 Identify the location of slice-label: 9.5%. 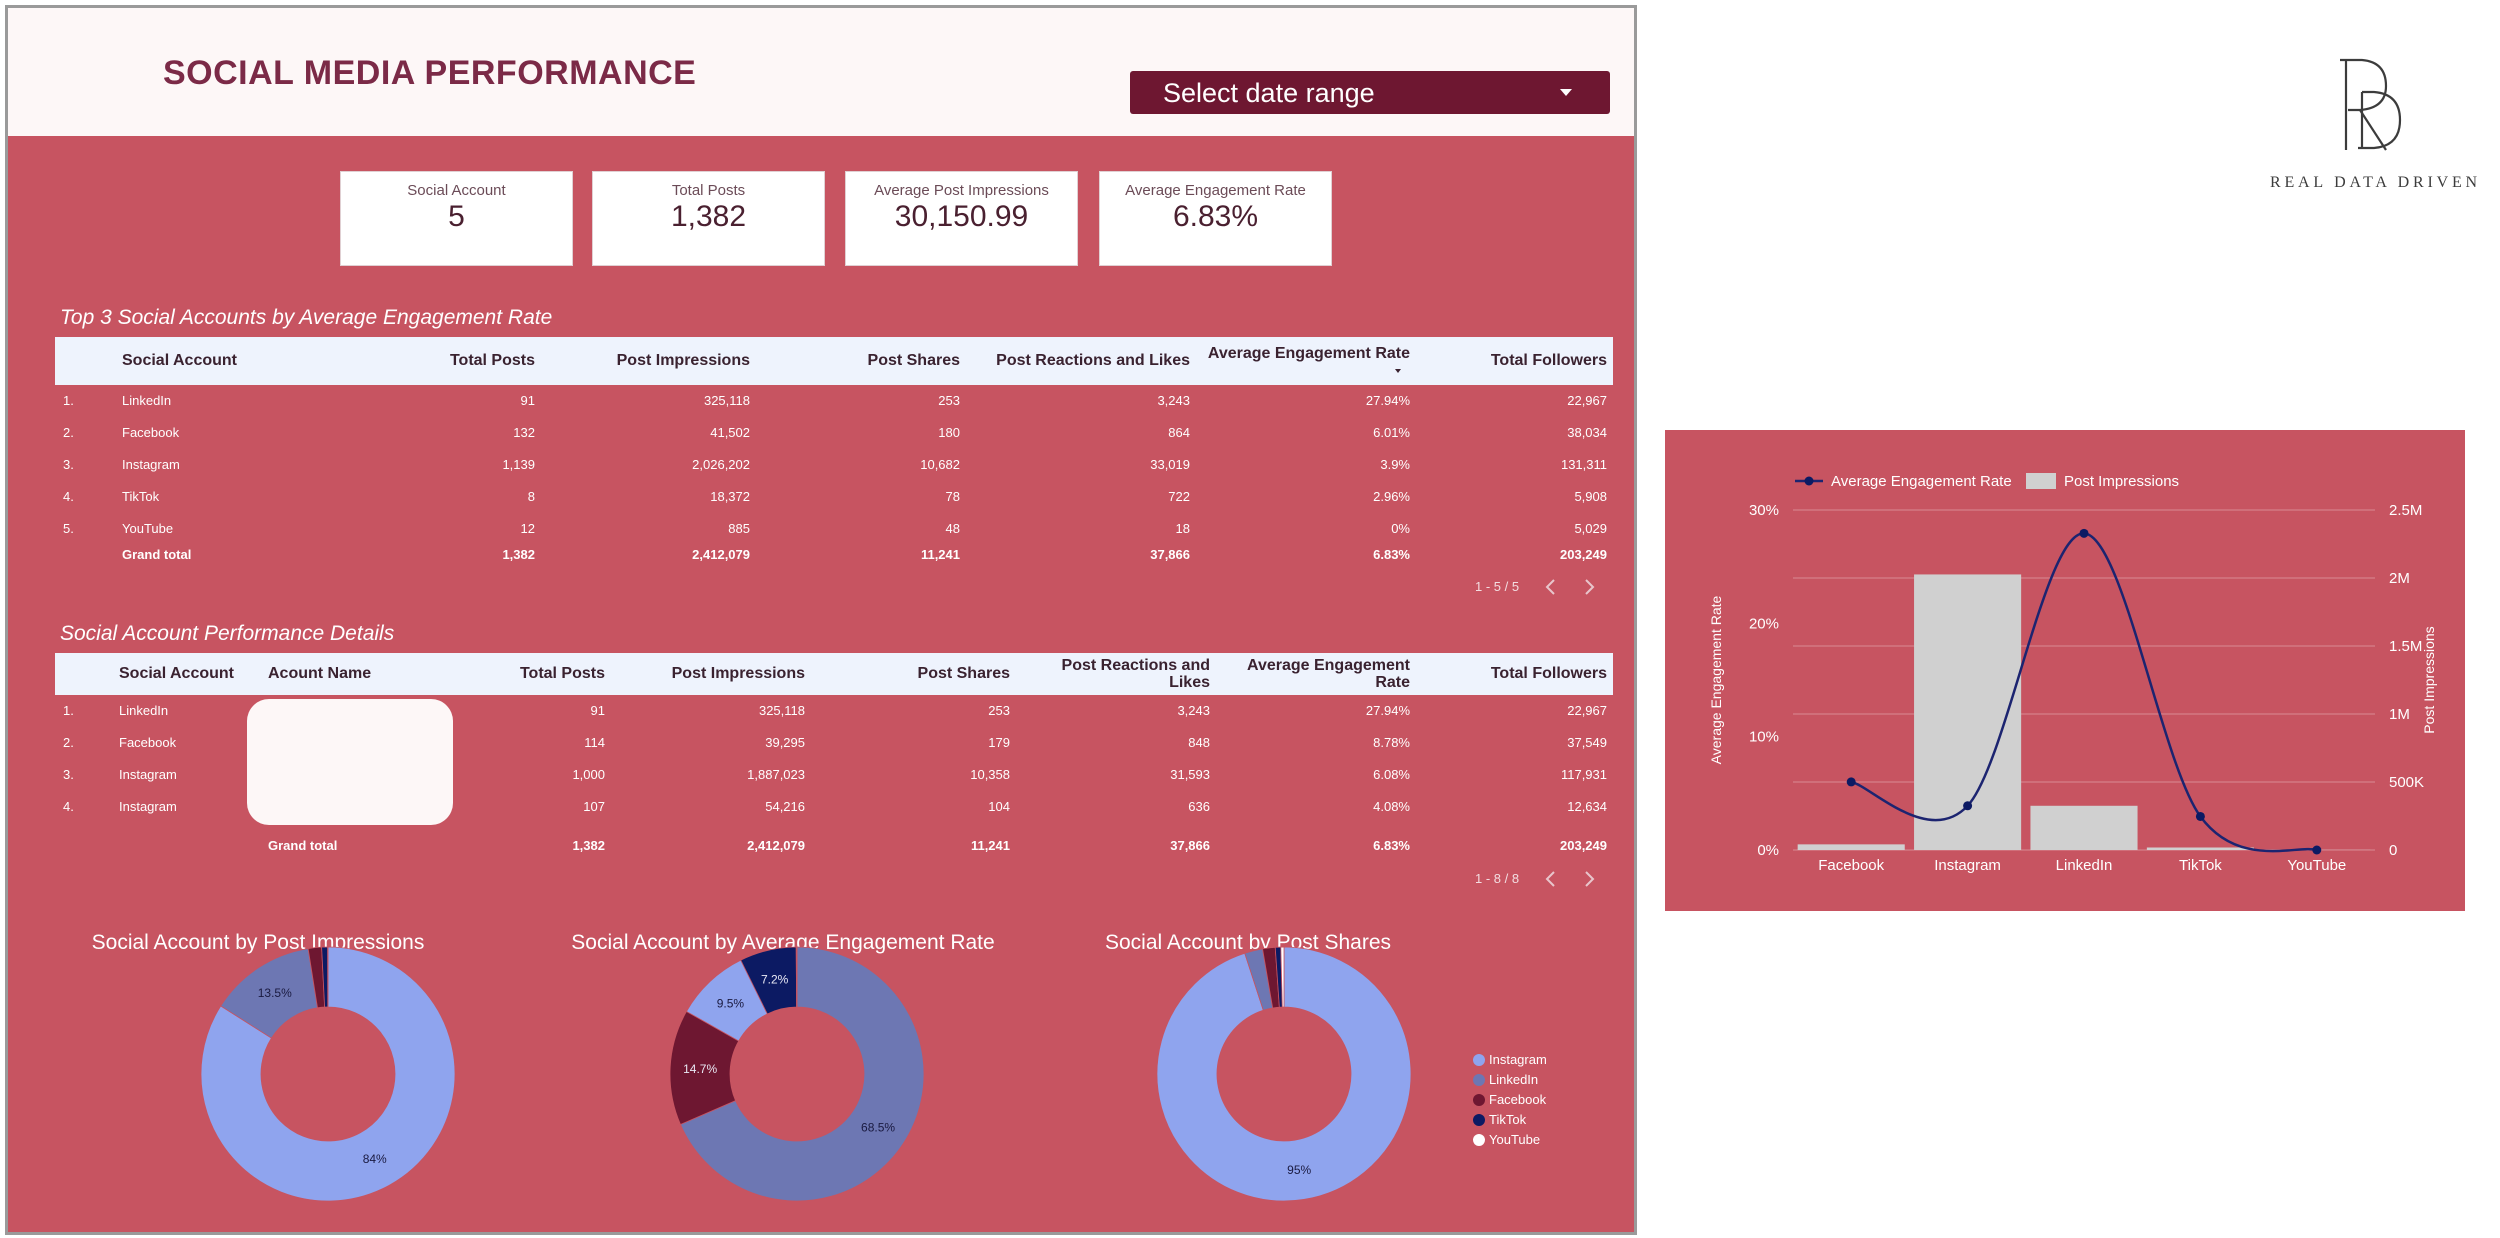
(731, 1003).